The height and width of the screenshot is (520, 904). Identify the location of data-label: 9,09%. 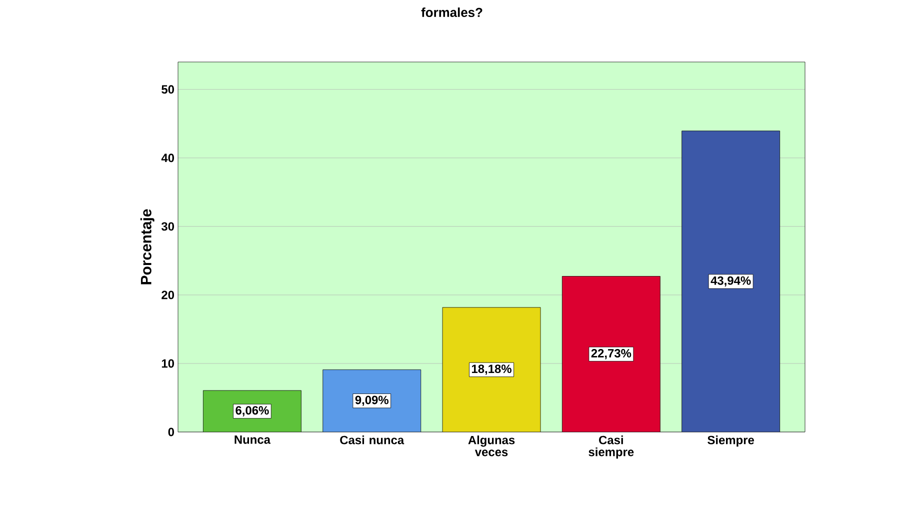
(371, 401).